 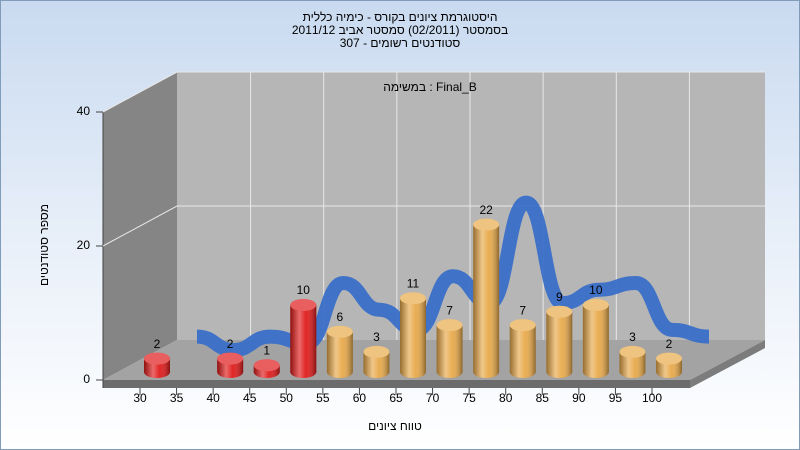 I want to click on x-tick-label: 95, so click(x=616, y=398).